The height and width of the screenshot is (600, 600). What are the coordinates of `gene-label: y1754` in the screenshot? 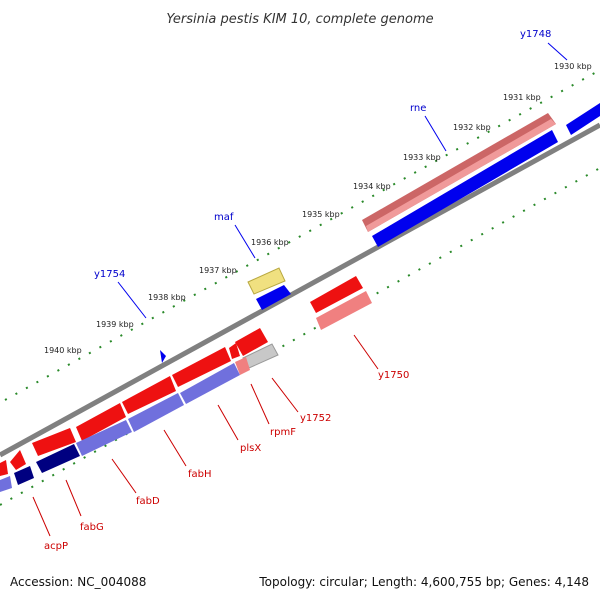 It's located at (109, 274).